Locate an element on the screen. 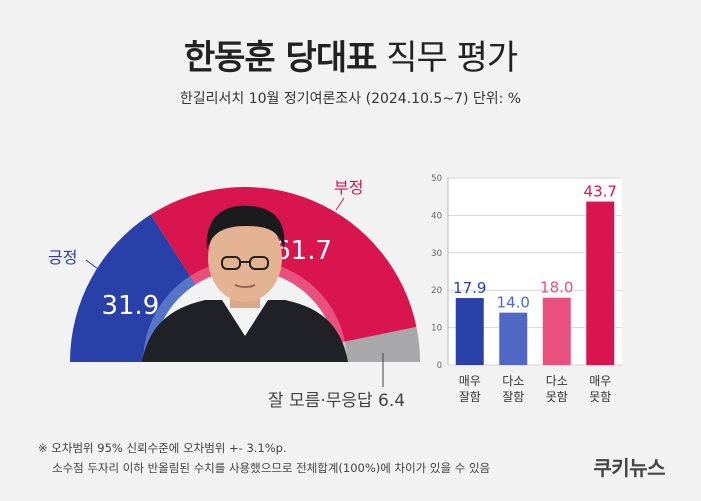  brand-logo: 쿠키뉴스 is located at coordinates (629, 468).